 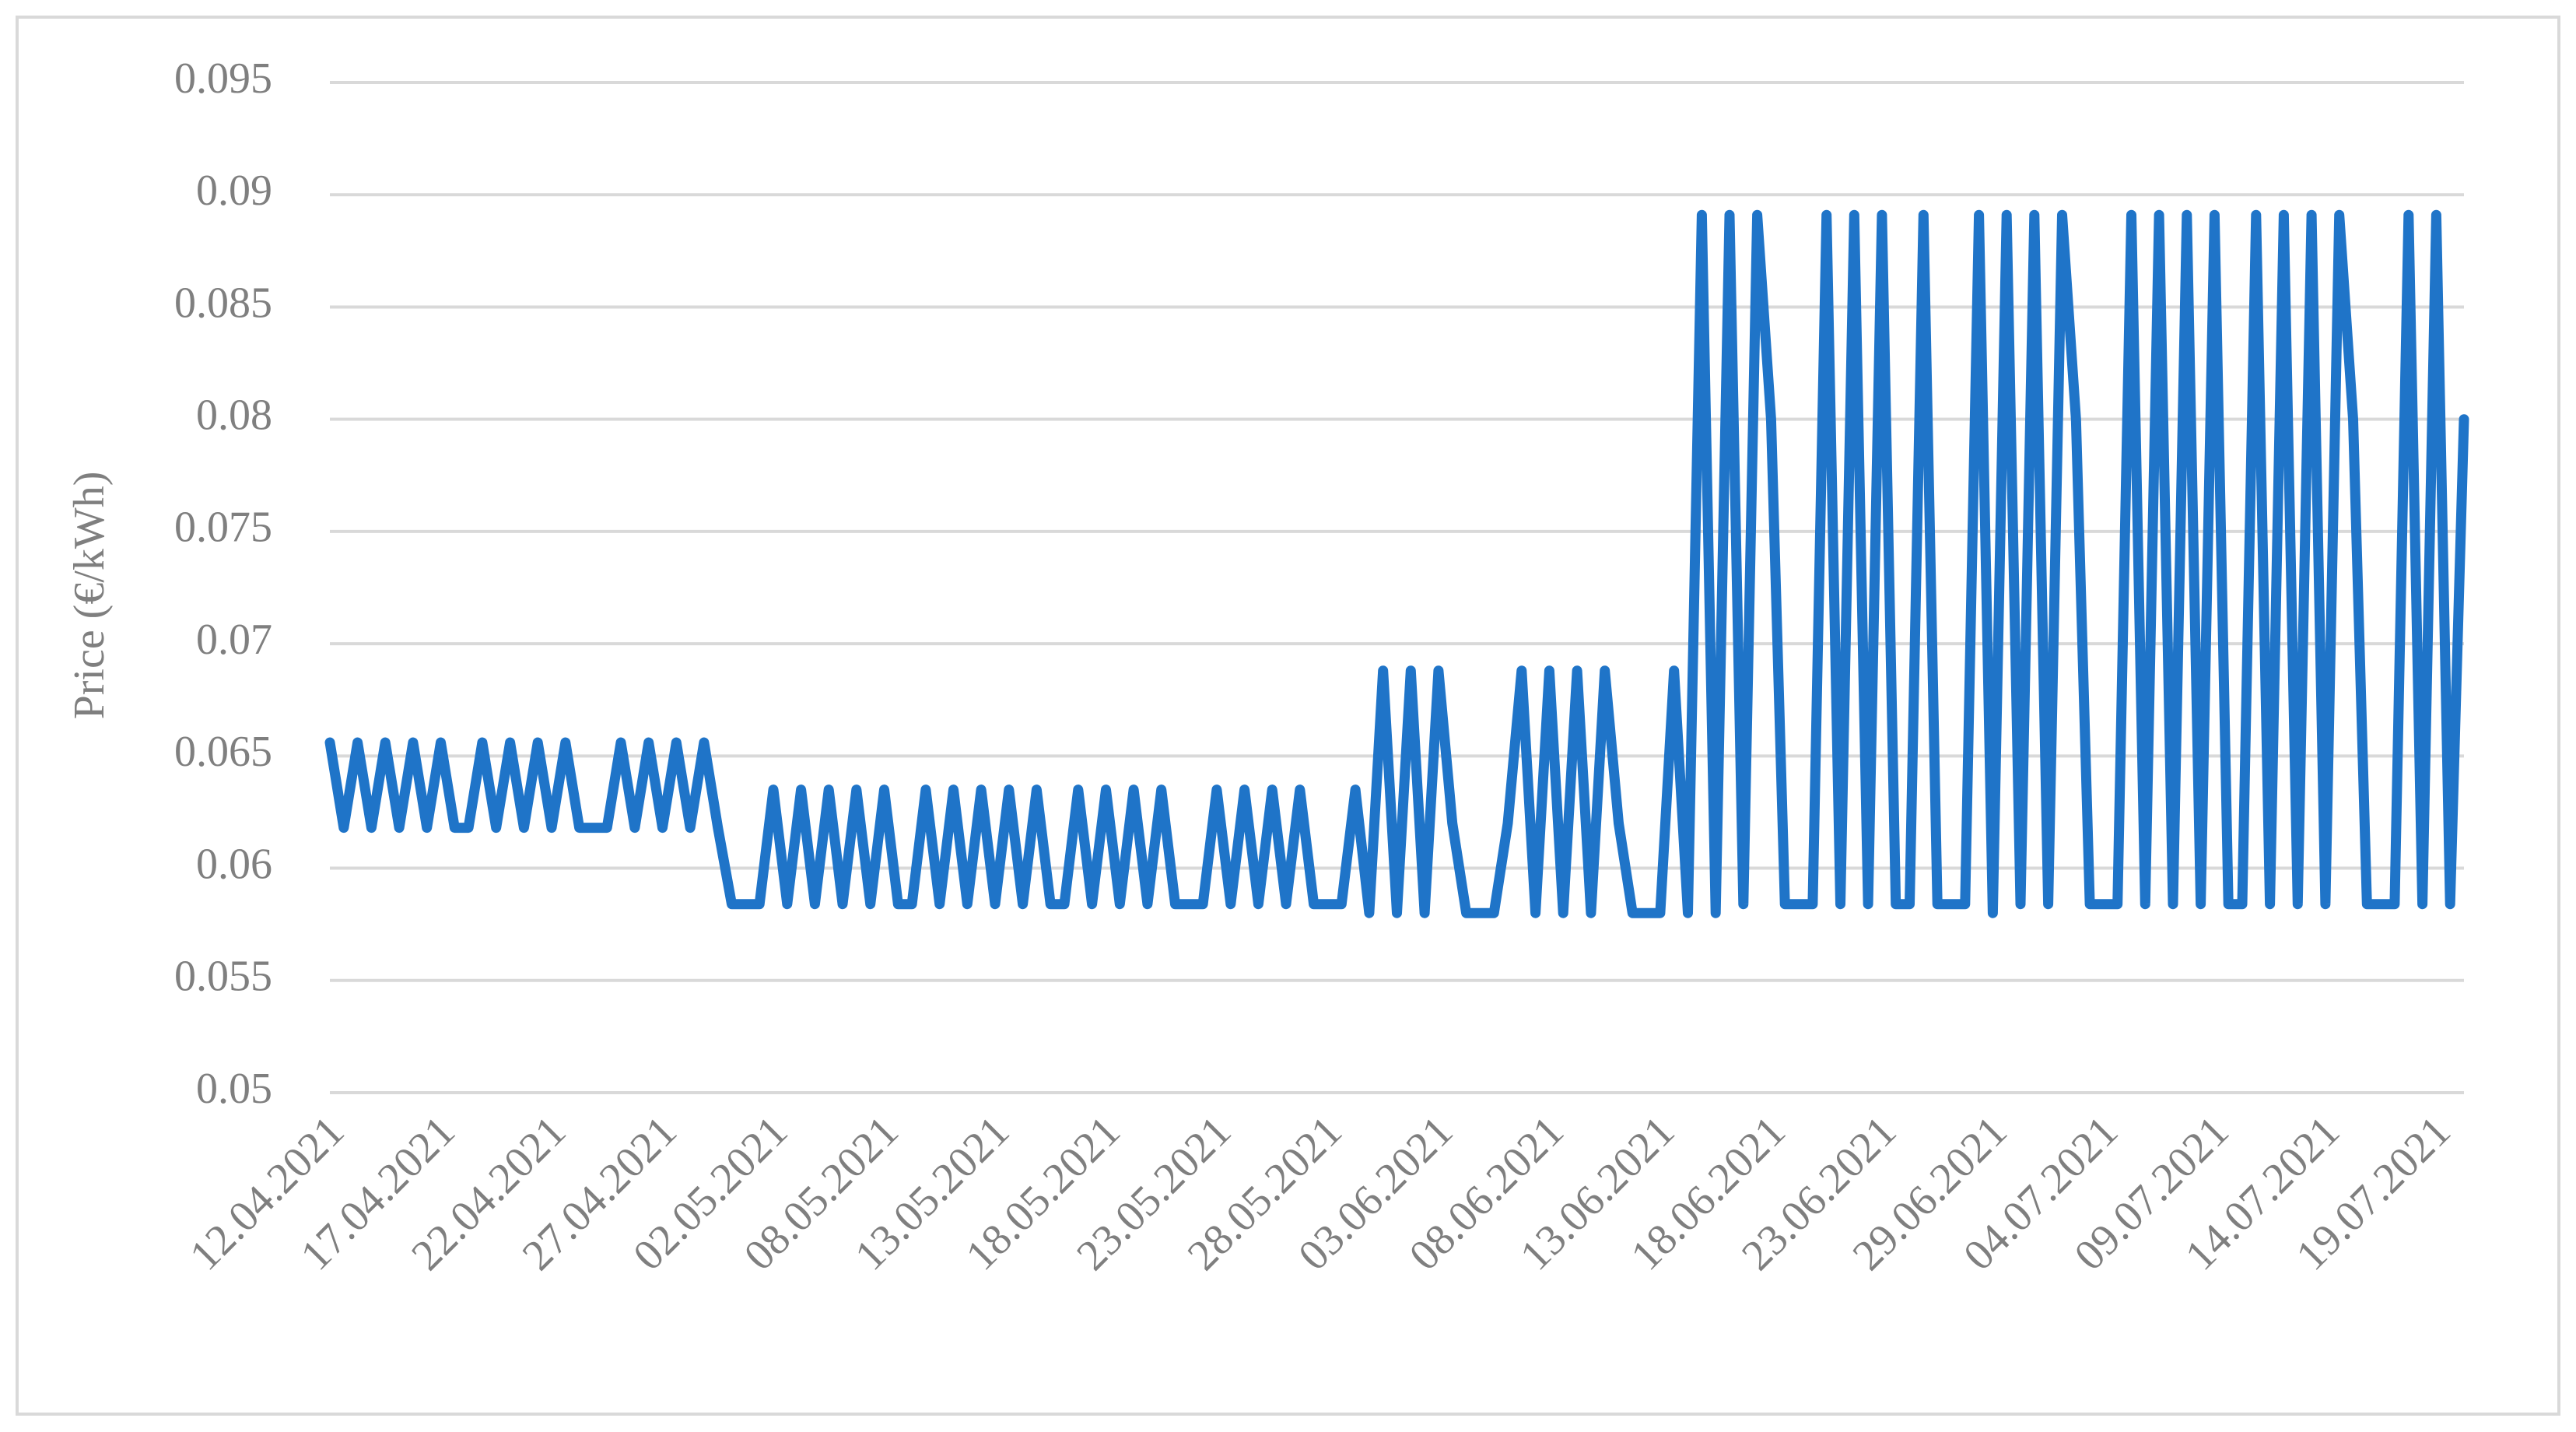 What do you see at coordinates (89, 596) in the screenshot?
I see `y-axis-label: Price (€/kWh)` at bounding box center [89, 596].